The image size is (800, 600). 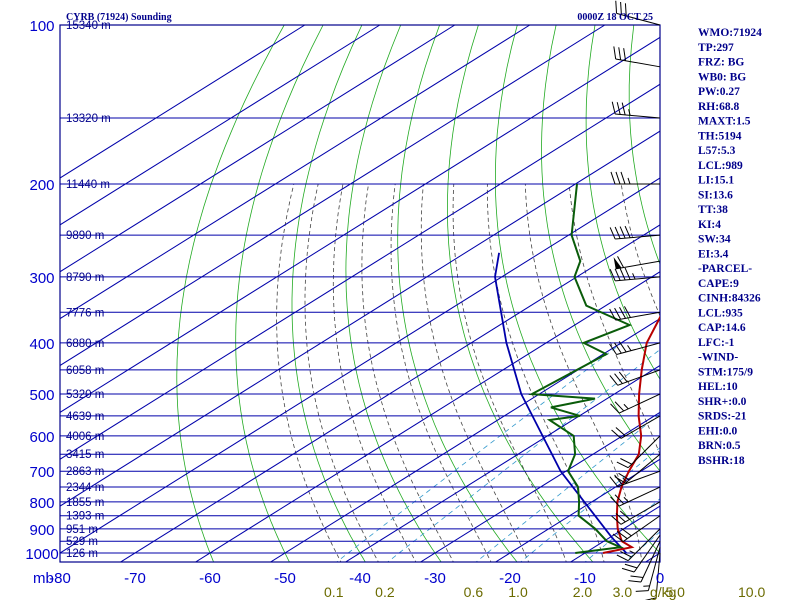 What do you see at coordinates (720, 166) in the screenshot?
I see `index-line: LCL:989` at bounding box center [720, 166].